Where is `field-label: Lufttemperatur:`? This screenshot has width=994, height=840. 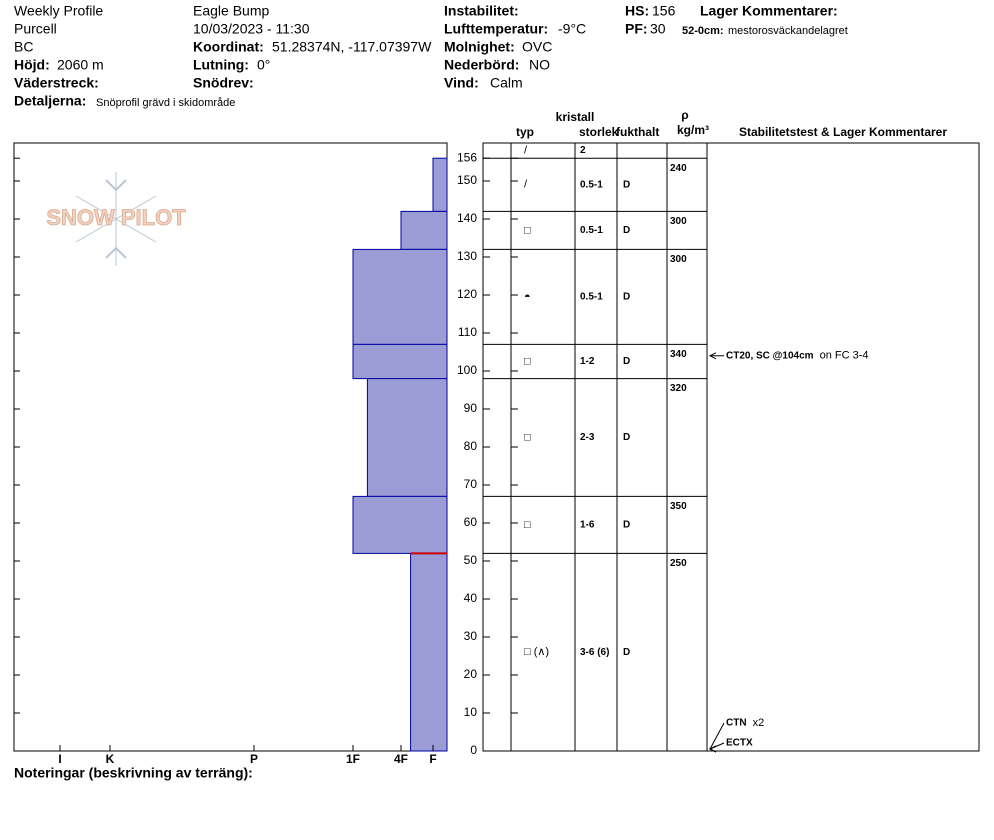 field-label: Lufttemperatur: is located at coordinates (496, 29).